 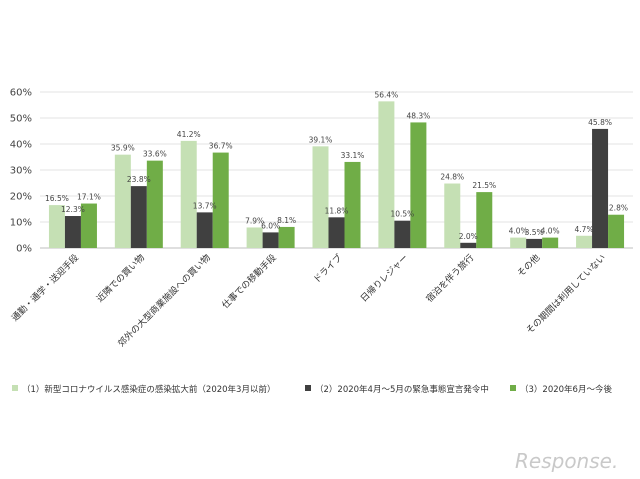 I want to click on data-label: 16.5%, so click(x=57, y=198).